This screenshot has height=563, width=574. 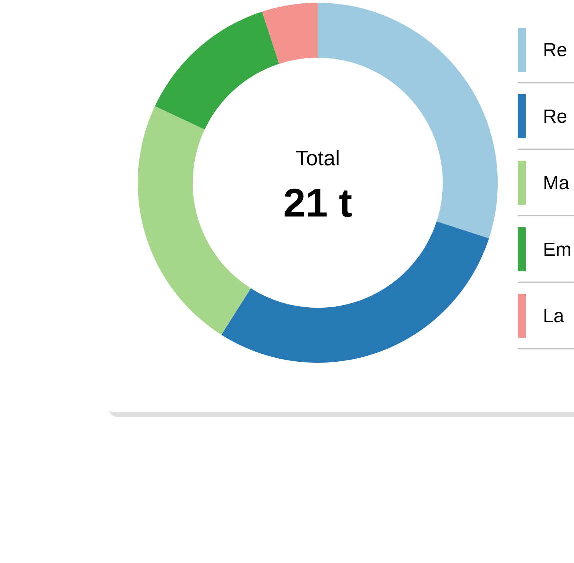 I want to click on legend-label: Ma, so click(x=557, y=183).